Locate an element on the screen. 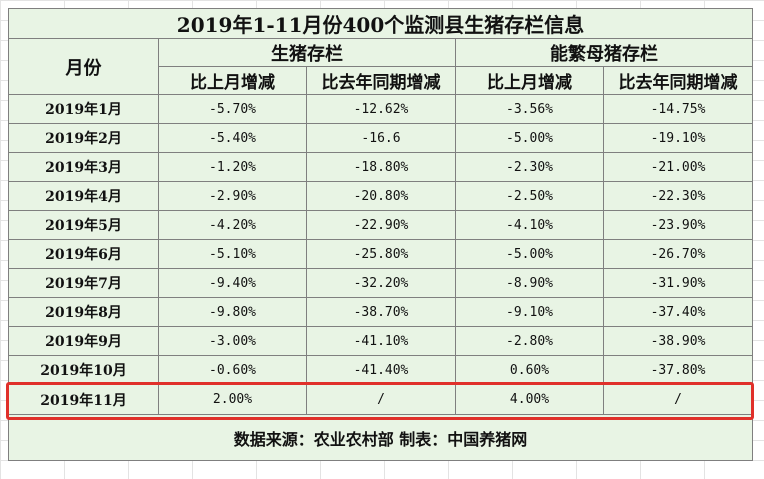  table-title: 2019年1-11月份400个监测县生猪存栏信息 is located at coordinates (380, 23).